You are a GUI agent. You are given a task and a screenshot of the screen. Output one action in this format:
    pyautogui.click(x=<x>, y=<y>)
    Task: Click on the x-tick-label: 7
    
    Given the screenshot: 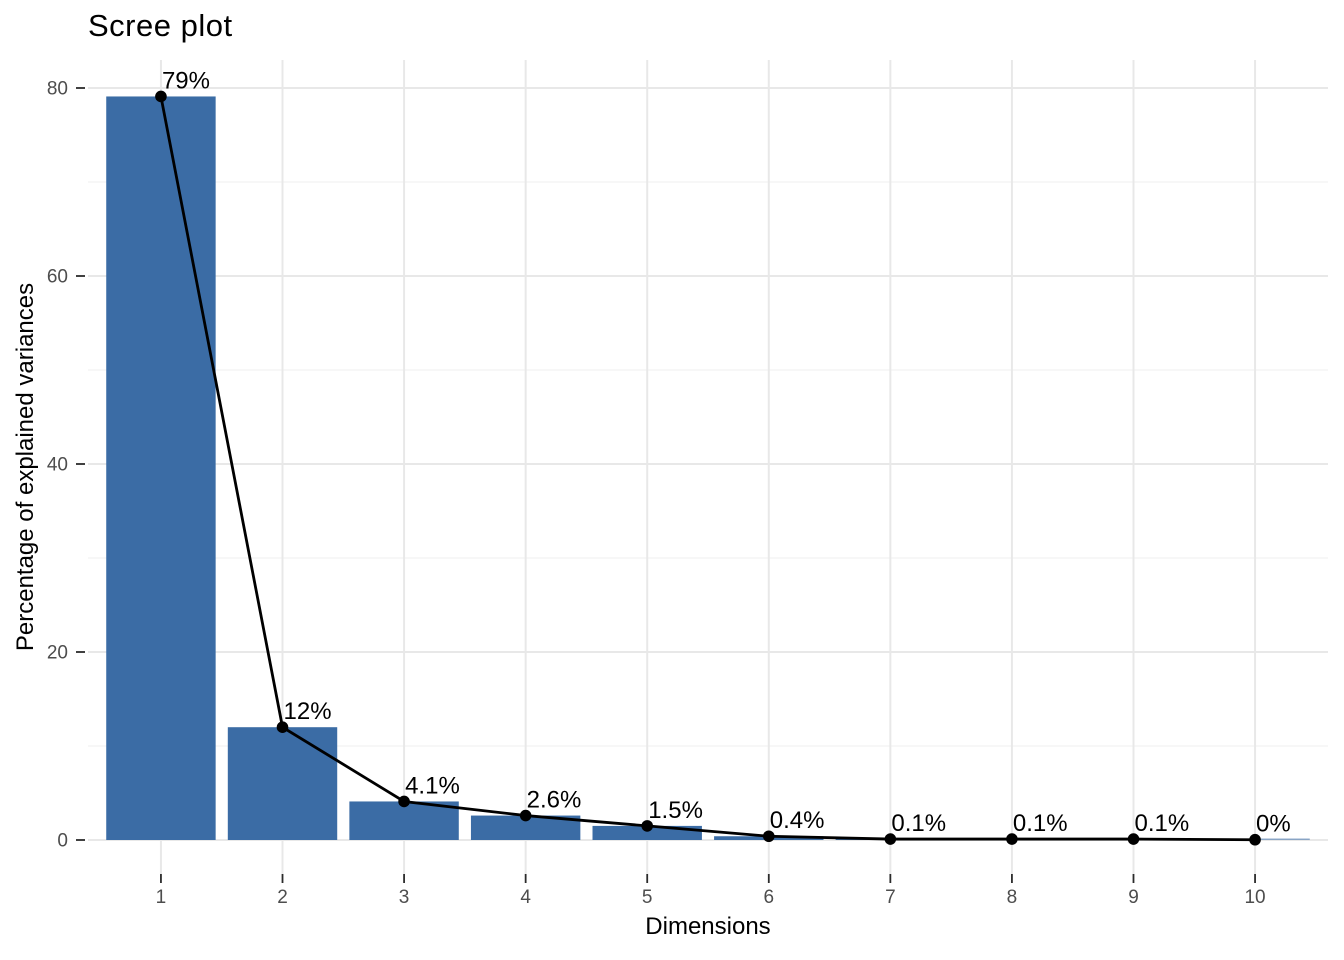 What is the action you would take?
    pyautogui.click(x=890, y=897)
    